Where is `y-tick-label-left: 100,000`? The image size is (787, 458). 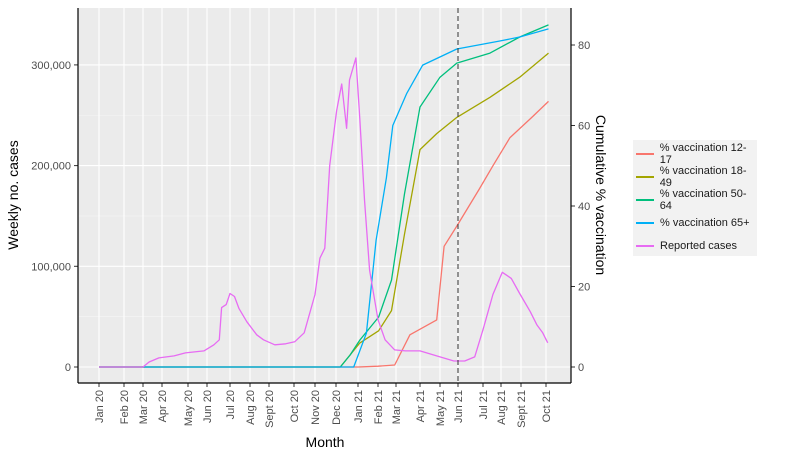
y-tick-label-left: 100,000 is located at coordinates (51, 267).